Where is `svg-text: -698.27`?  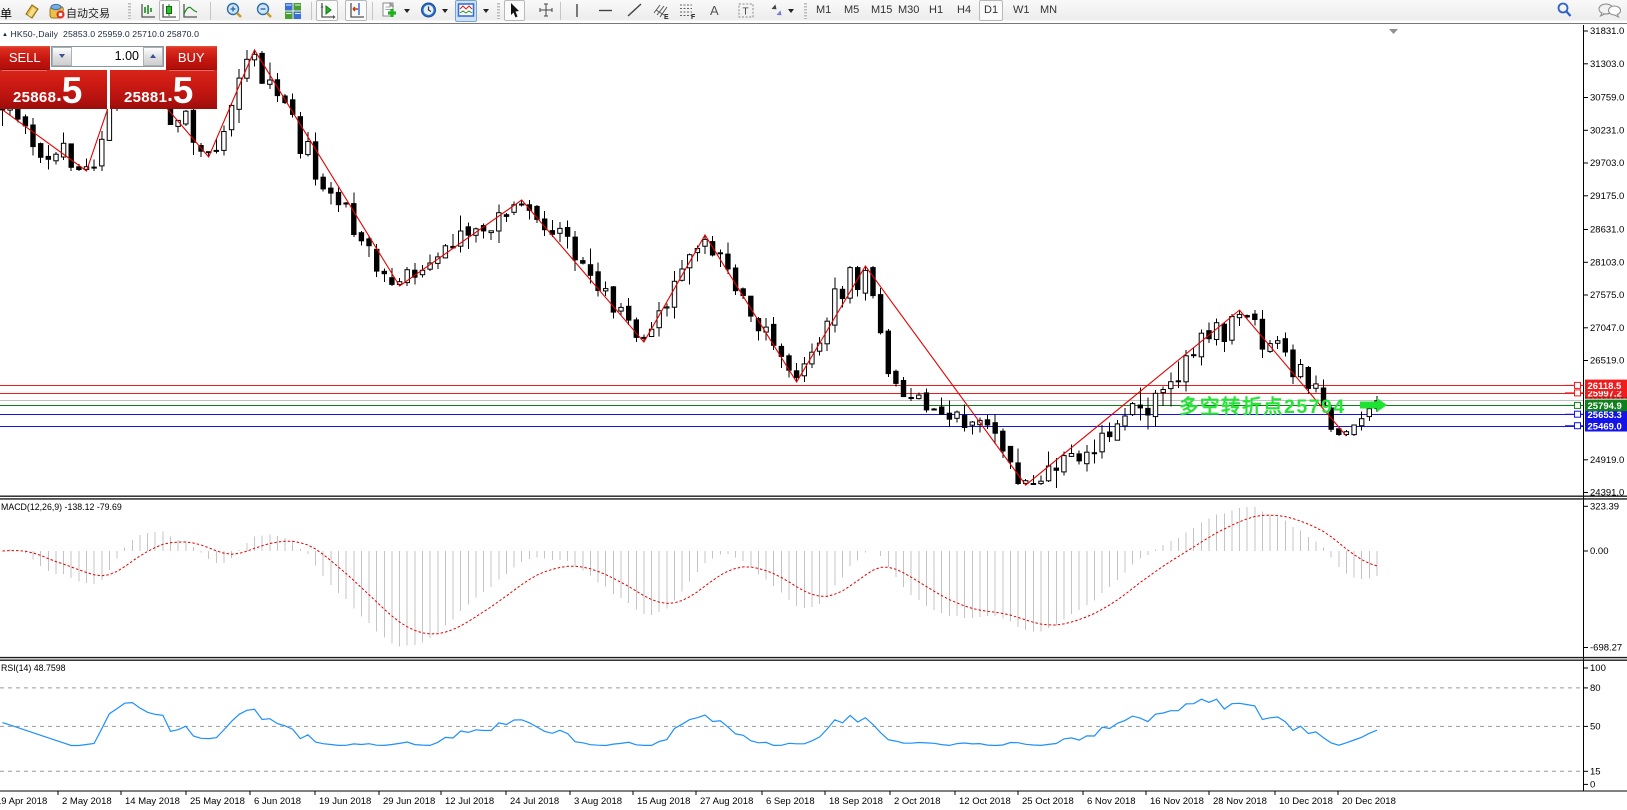
svg-text: -698.27 is located at coordinates (1606, 648).